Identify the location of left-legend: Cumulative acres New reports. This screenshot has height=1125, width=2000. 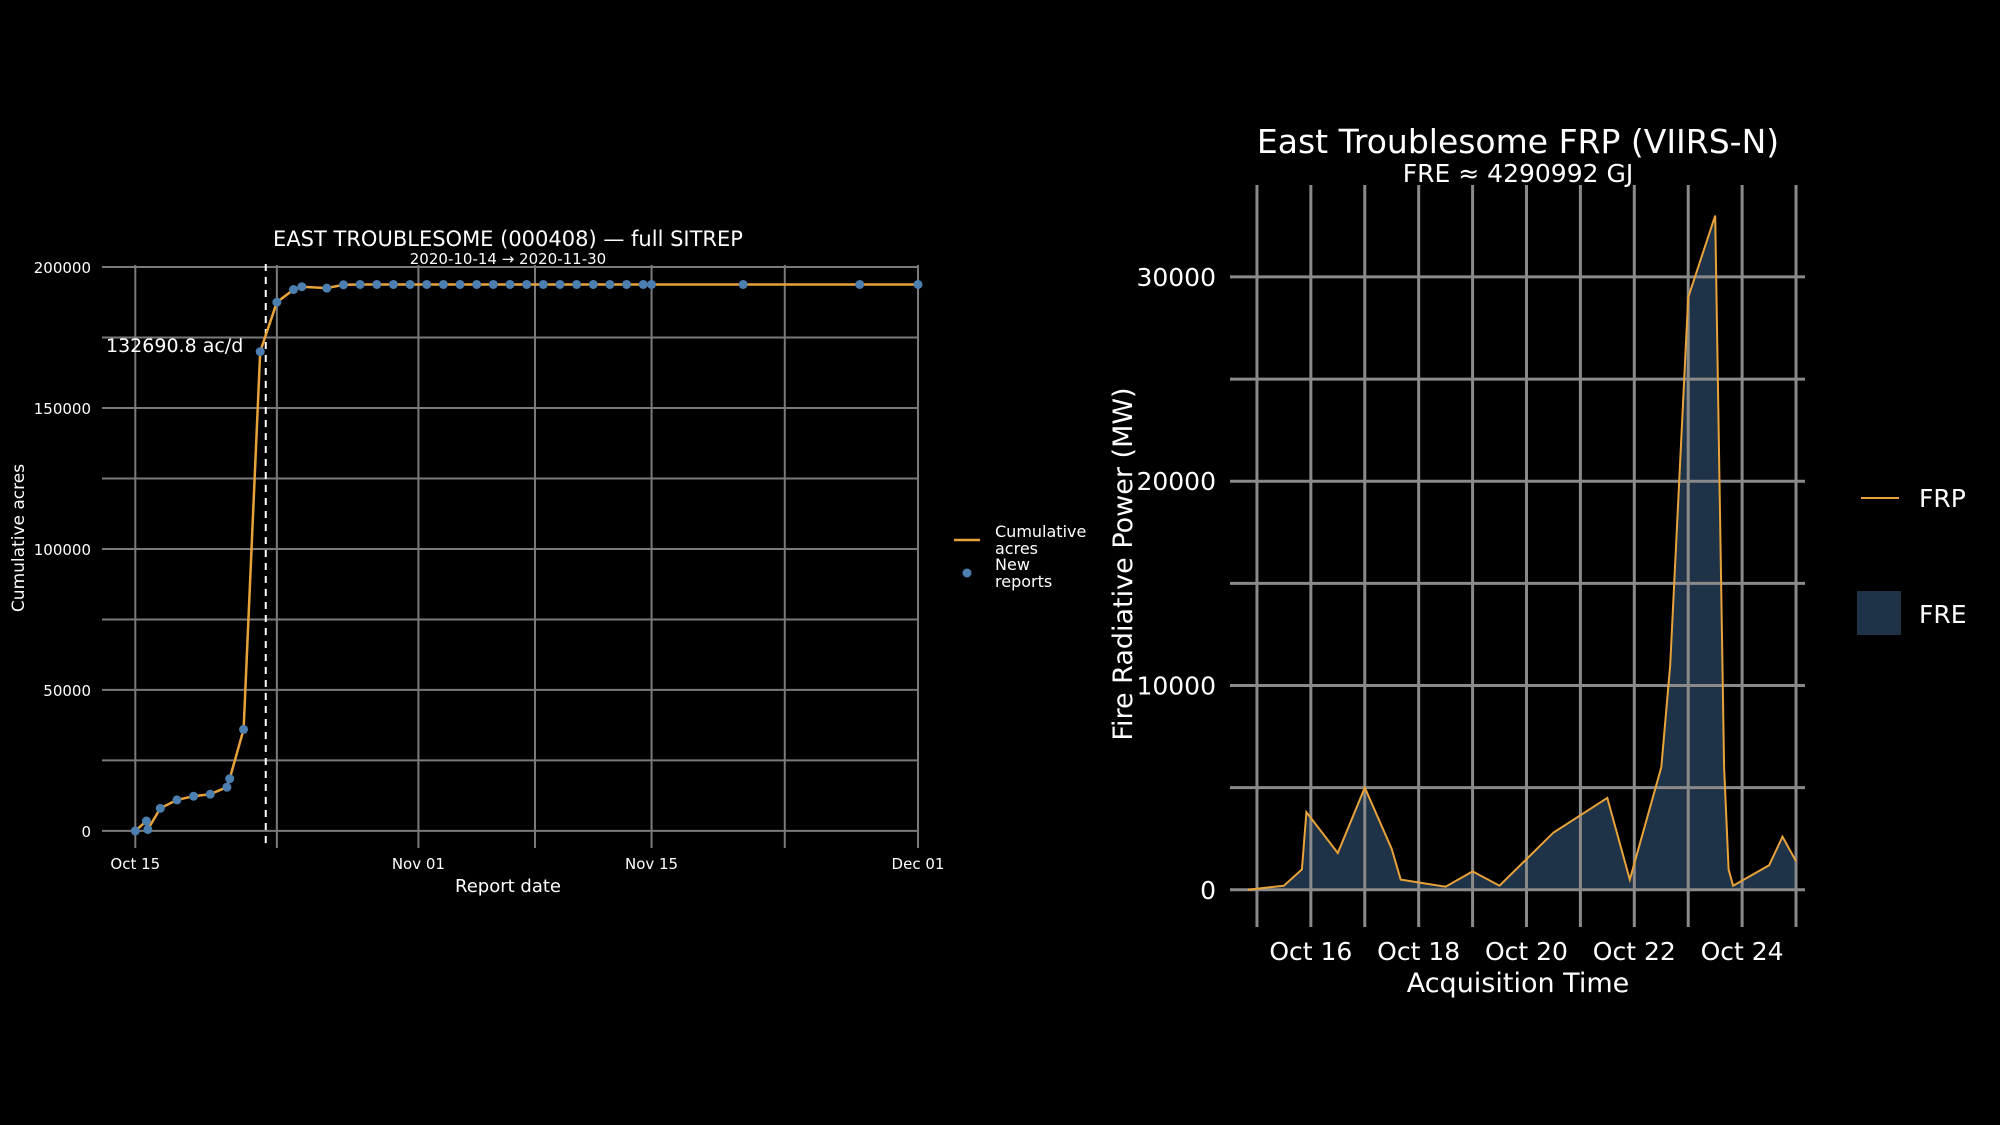
(1022, 556).